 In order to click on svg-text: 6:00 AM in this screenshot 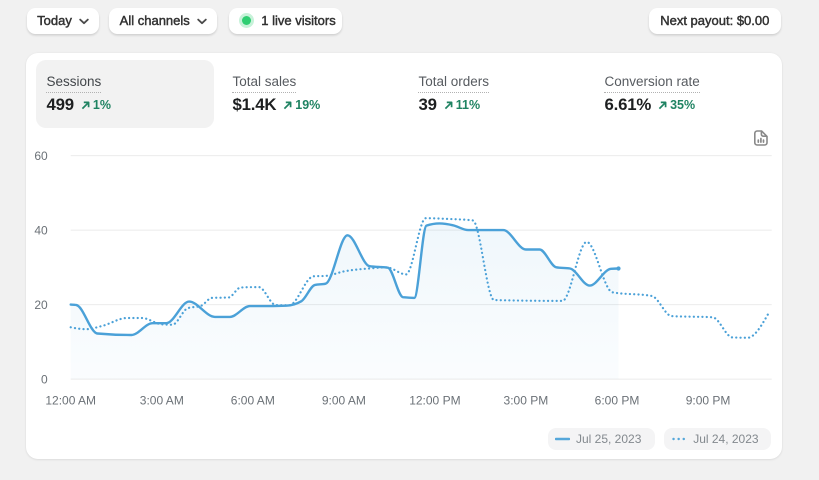, I will do `click(253, 401)`.